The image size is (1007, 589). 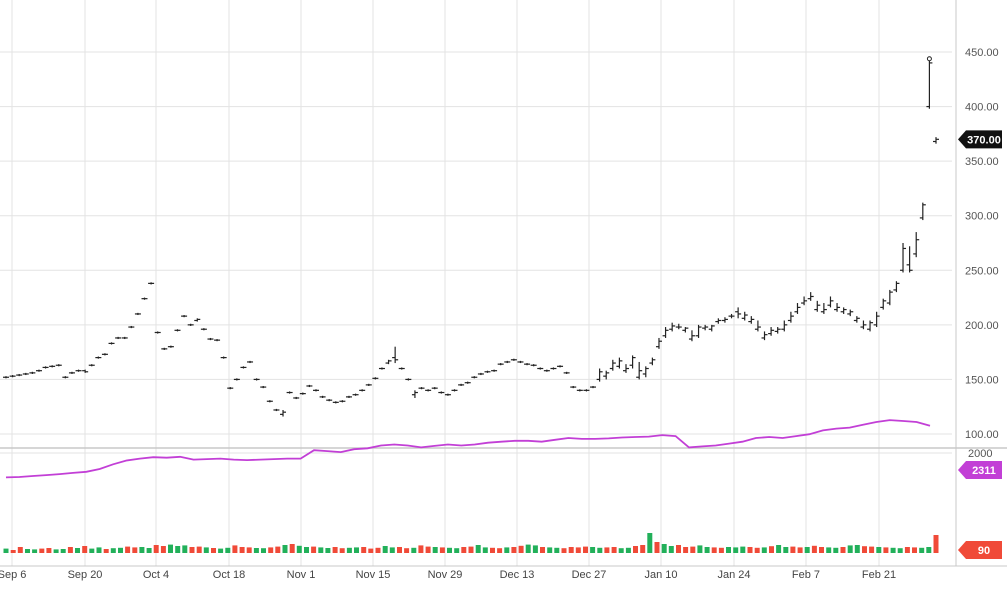 I want to click on volume-bar-series, so click(x=471, y=543).